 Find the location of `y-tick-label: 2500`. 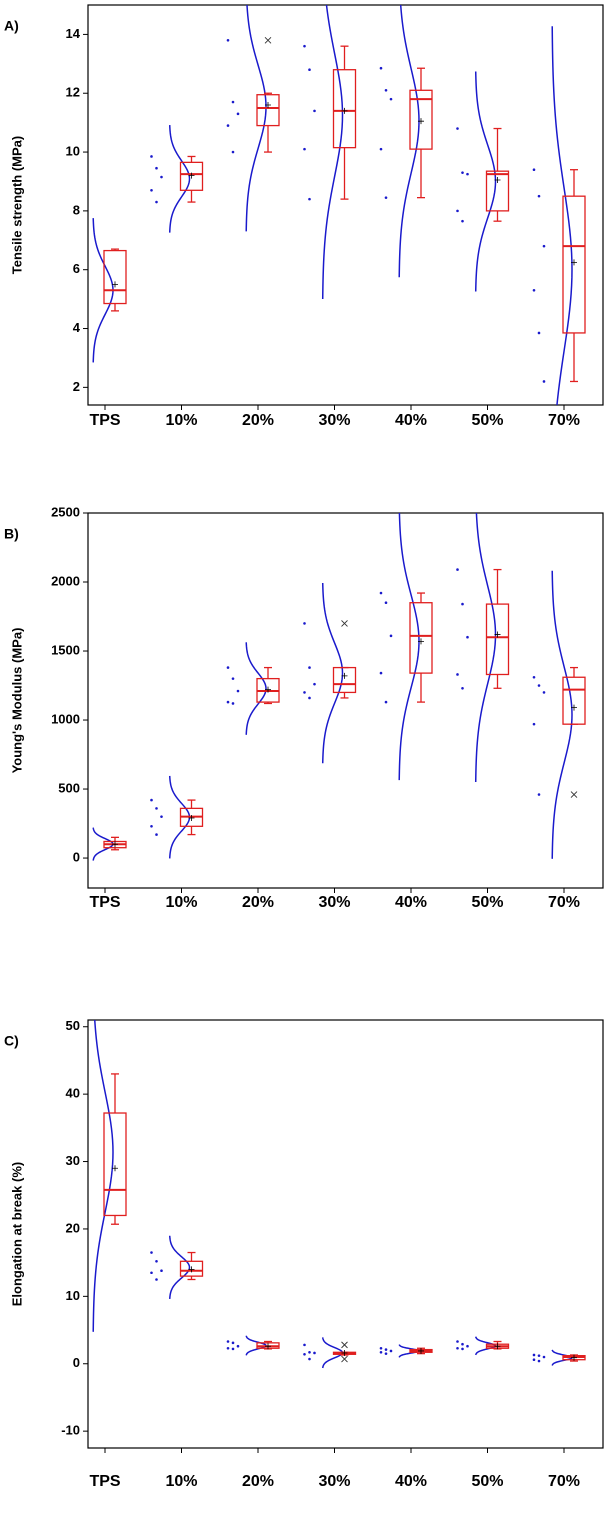

y-tick-label: 2500 is located at coordinates (65, 511).